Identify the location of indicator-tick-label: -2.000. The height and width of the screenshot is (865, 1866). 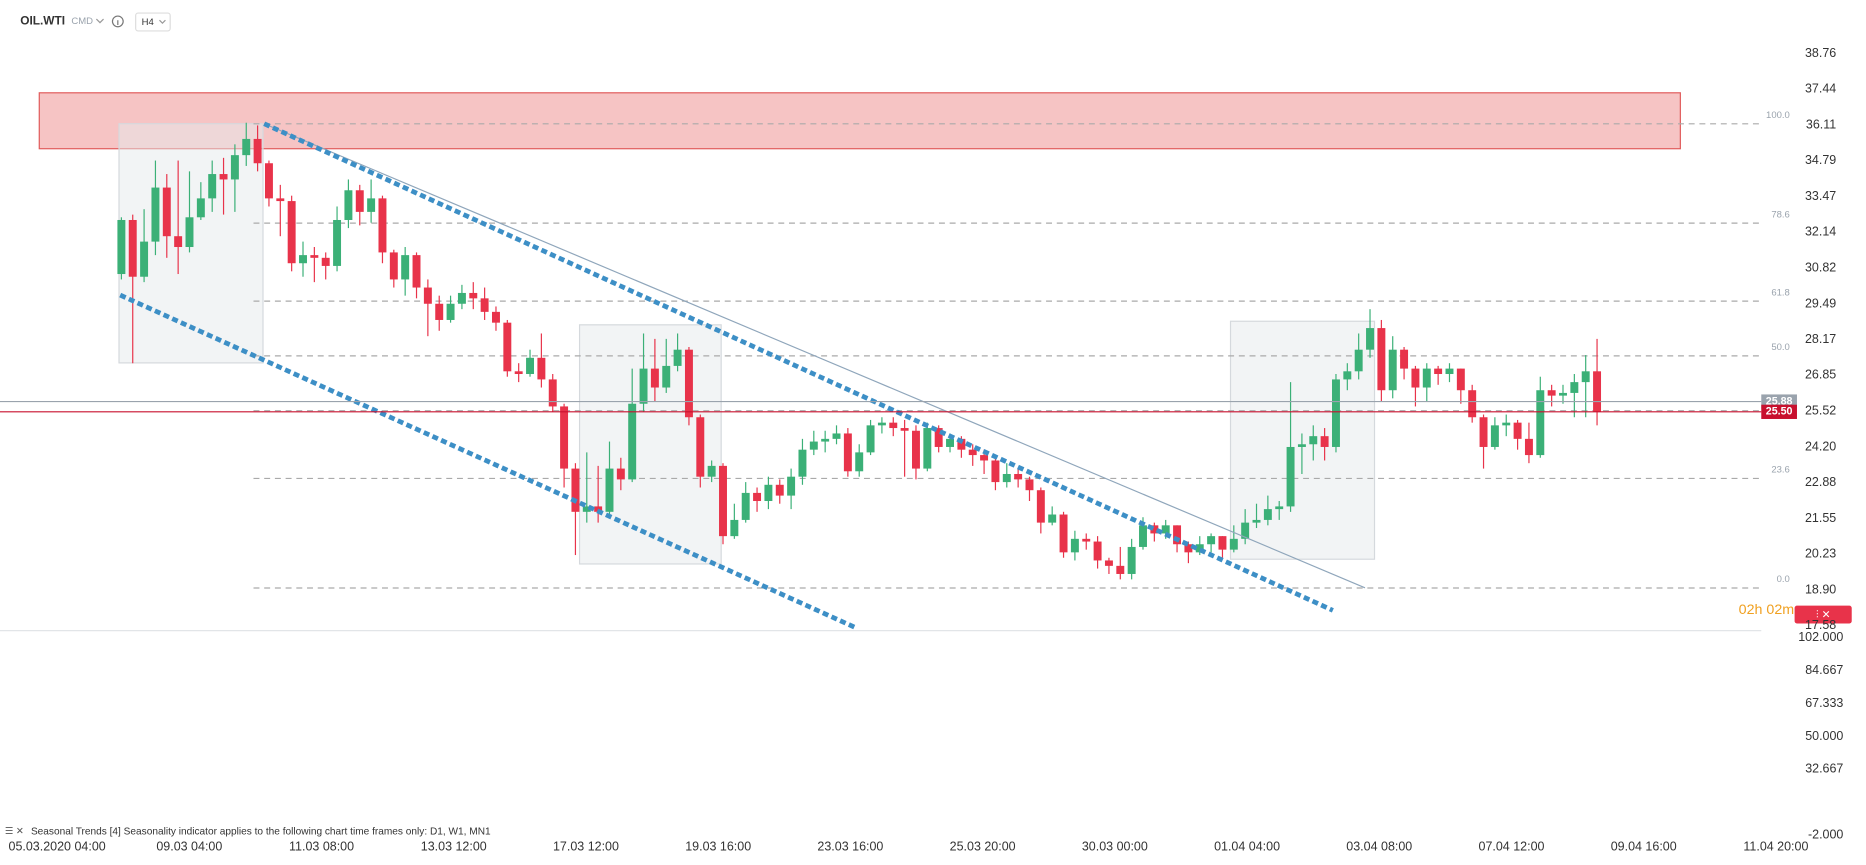
(1825, 835).